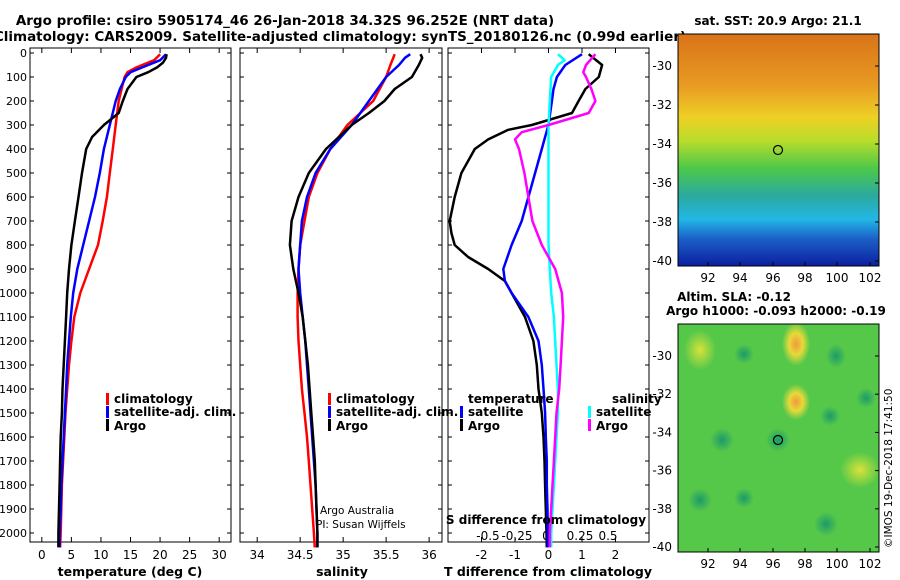 The image size is (900, 580). I want to click on salinity-xtick-label: 35.5, so click(386, 555).